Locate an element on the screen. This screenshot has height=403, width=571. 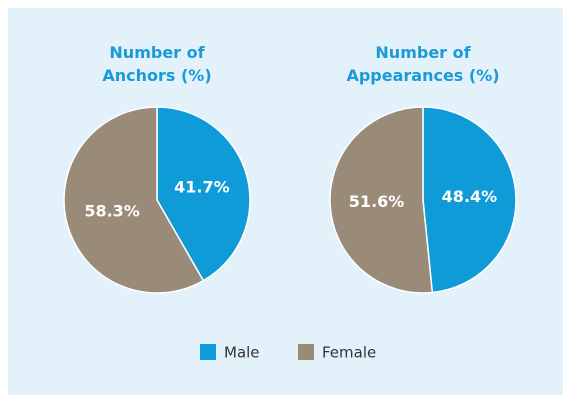
data-label: 58.3% is located at coordinates (112, 210).